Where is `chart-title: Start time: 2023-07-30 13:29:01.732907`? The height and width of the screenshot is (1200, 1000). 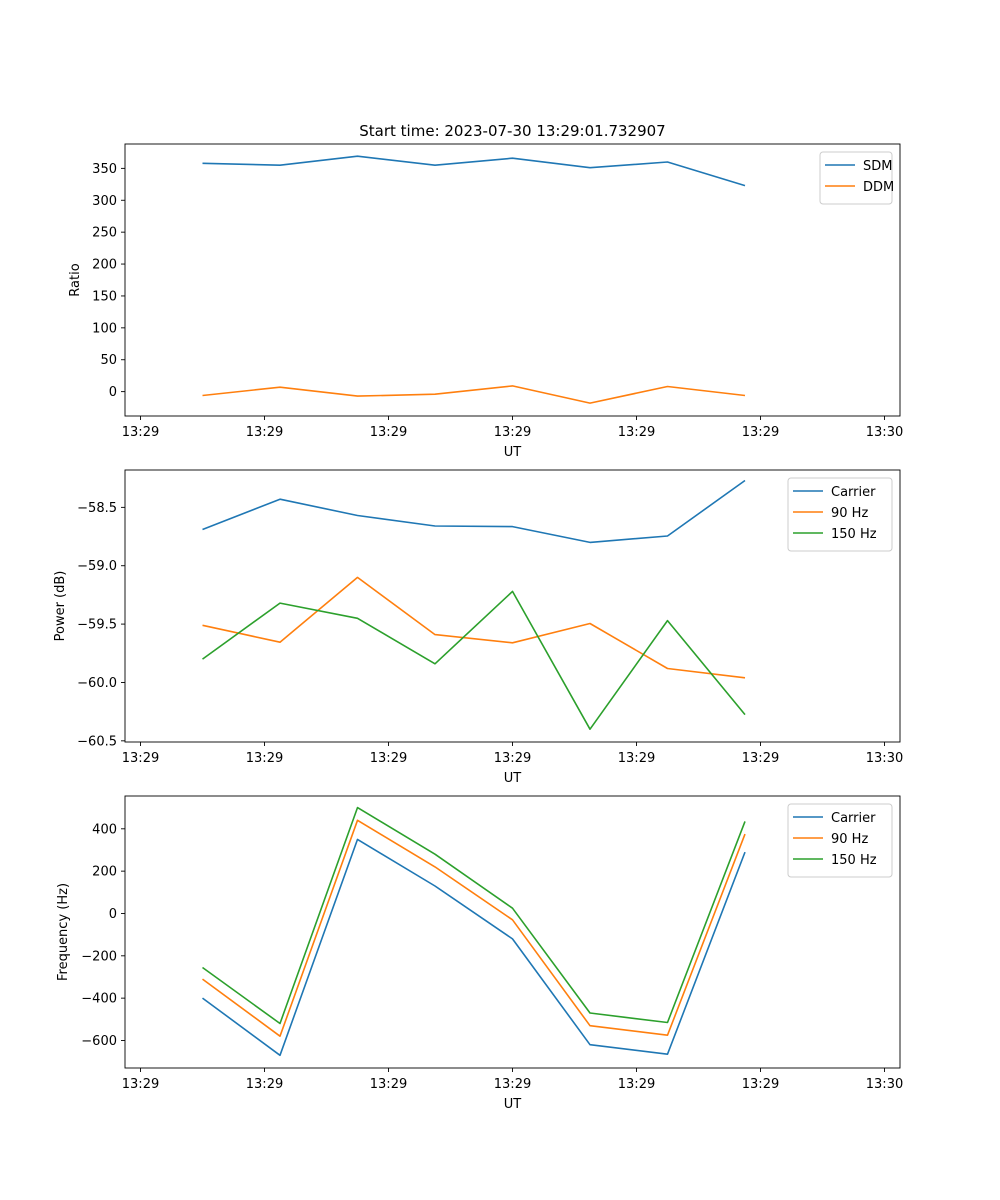 chart-title: Start time: 2023-07-30 13:29:01.732907 is located at coordinates (512, 131).